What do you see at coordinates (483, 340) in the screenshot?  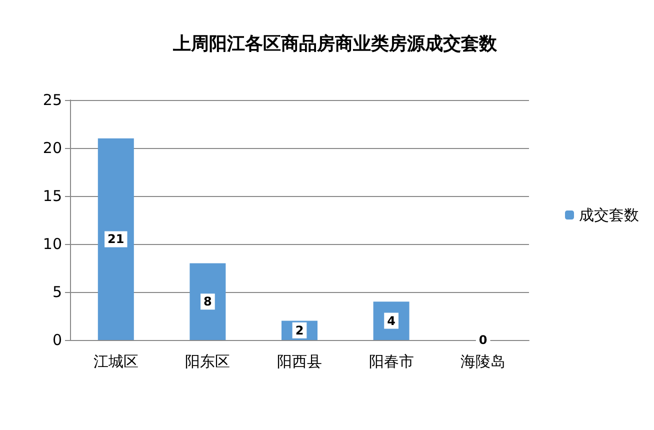 I see `data-label: 0` at bounding box center [483, 340].